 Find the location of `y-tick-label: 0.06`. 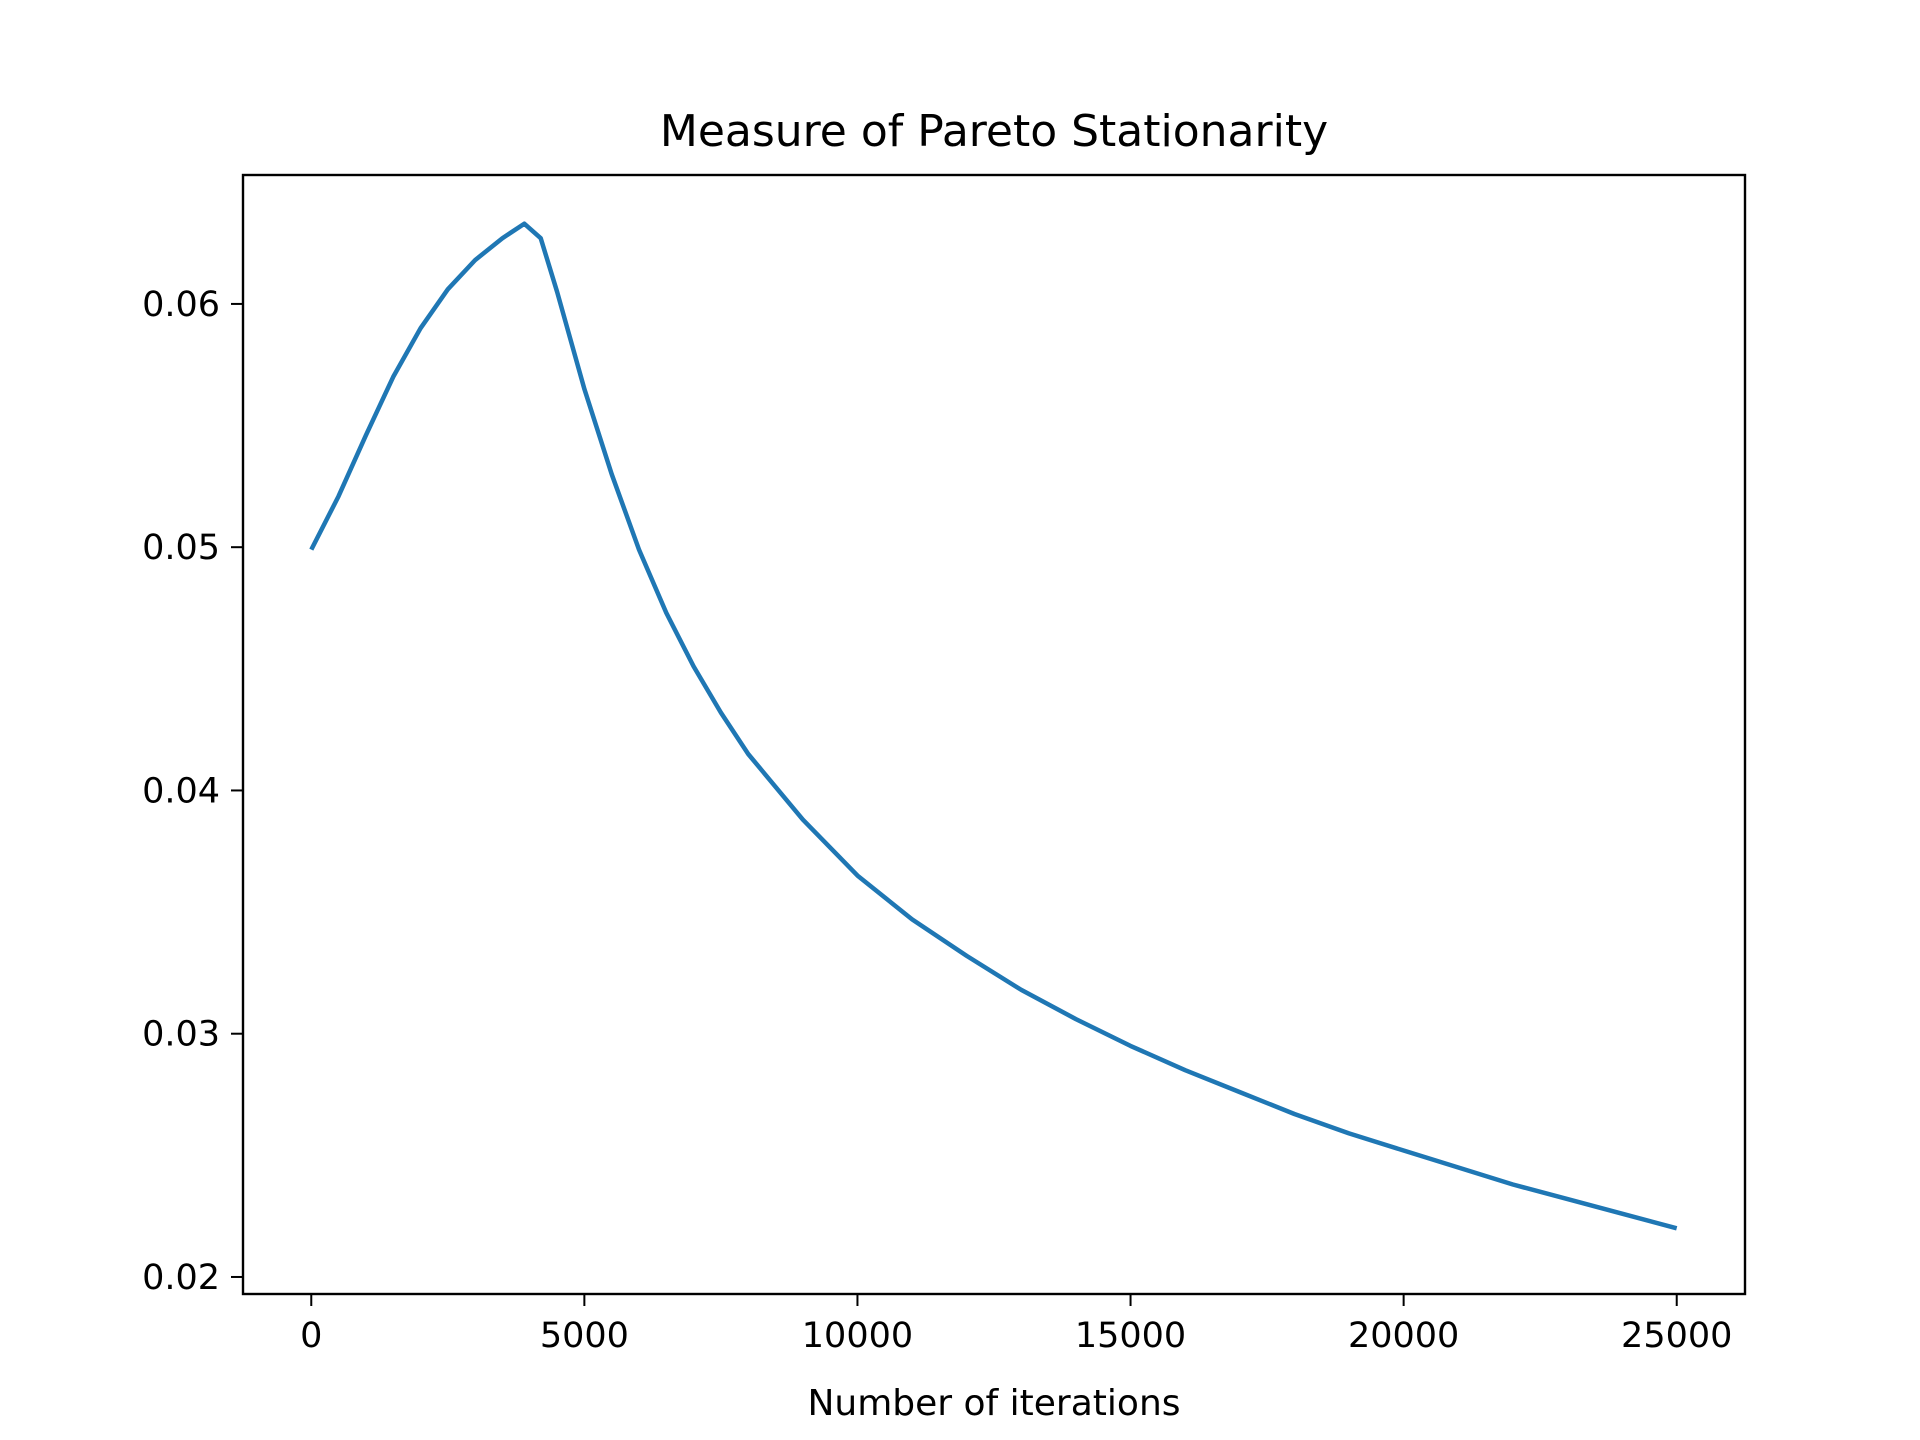

y-tick-label: 0.06 is located at coordinates (181, 305).